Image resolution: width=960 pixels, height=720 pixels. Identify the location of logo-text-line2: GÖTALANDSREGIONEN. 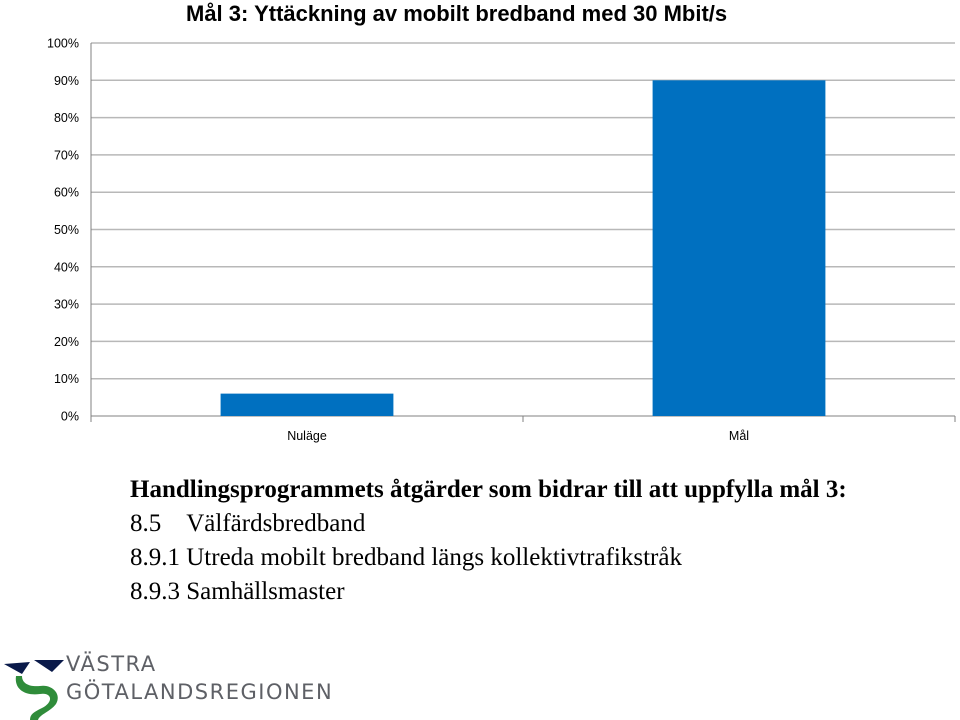
(200, 692).